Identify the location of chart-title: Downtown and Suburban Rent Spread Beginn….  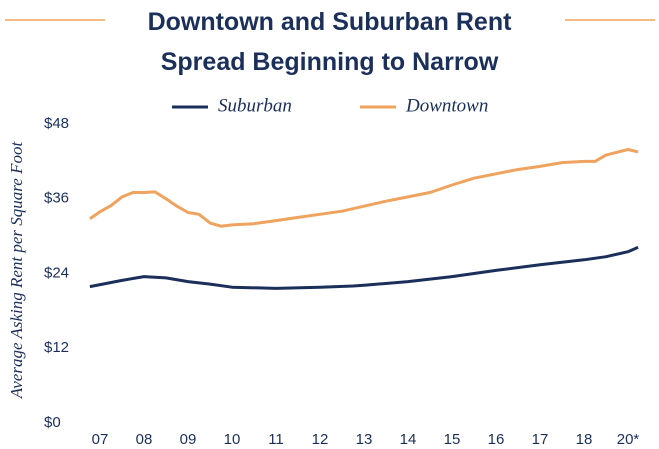
(329, 42).